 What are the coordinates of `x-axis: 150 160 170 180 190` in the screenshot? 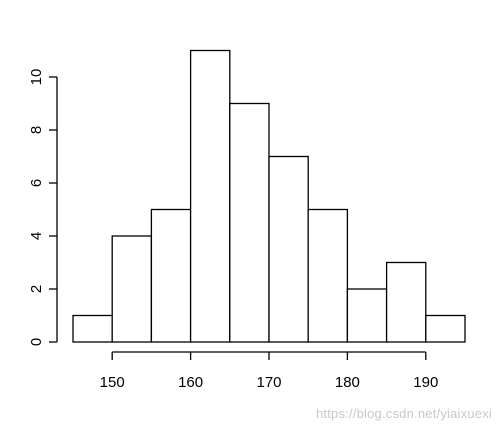 It's located at (269, 371).